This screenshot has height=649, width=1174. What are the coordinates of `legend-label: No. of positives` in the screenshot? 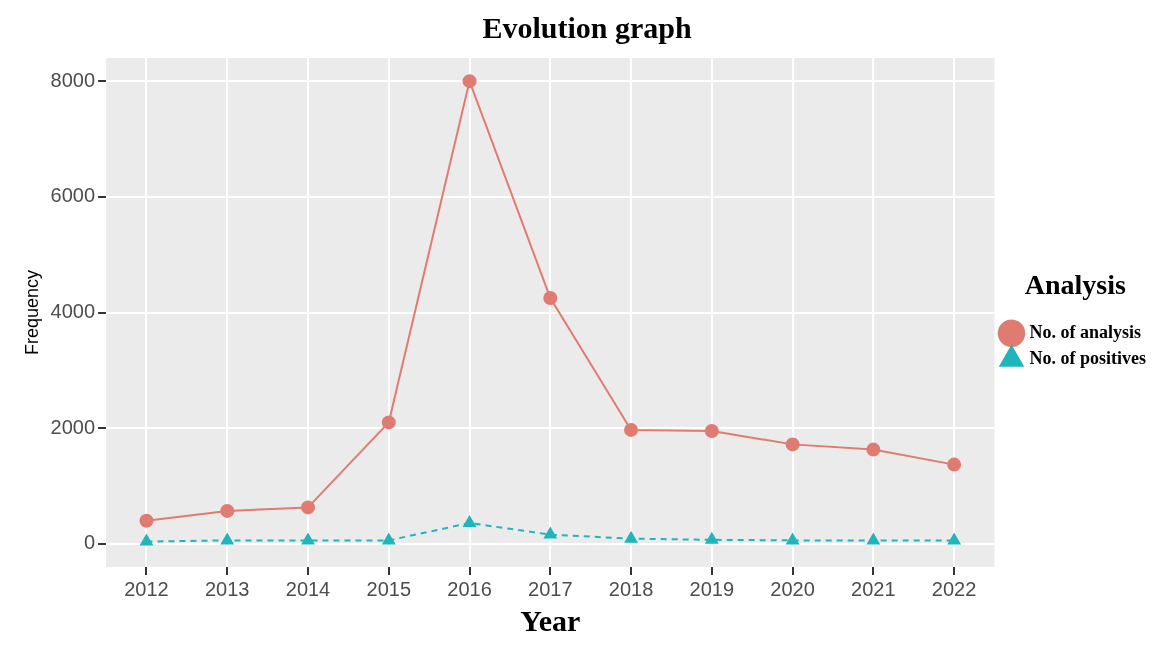 It's located at (1087, 357).